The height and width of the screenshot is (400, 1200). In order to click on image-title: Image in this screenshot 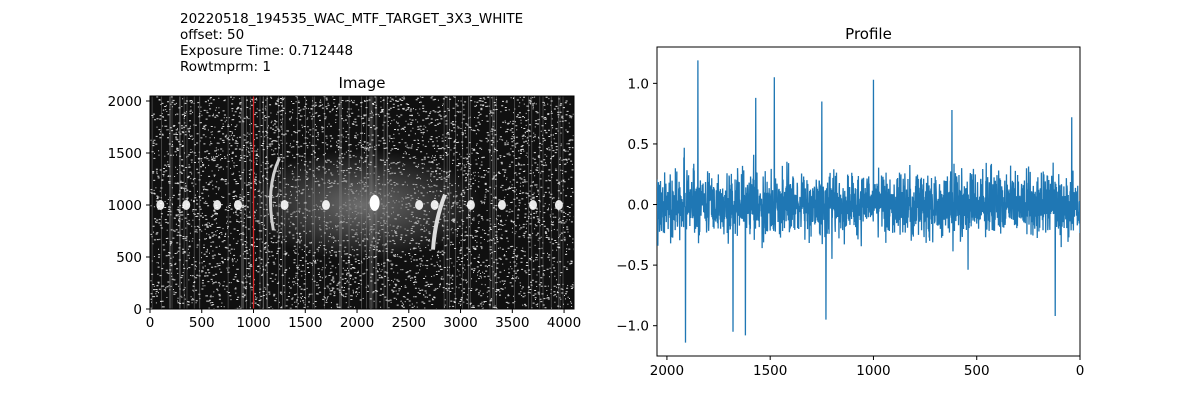, I will do `click(362, 83)`.